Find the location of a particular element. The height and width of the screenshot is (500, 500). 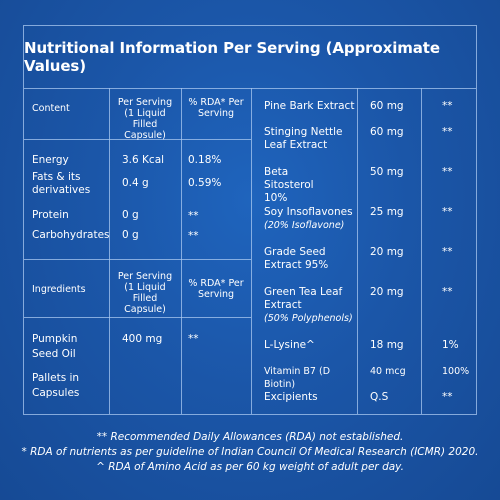

nutrient-value: 3.6 Kcal is located at coordinates (143, 160).